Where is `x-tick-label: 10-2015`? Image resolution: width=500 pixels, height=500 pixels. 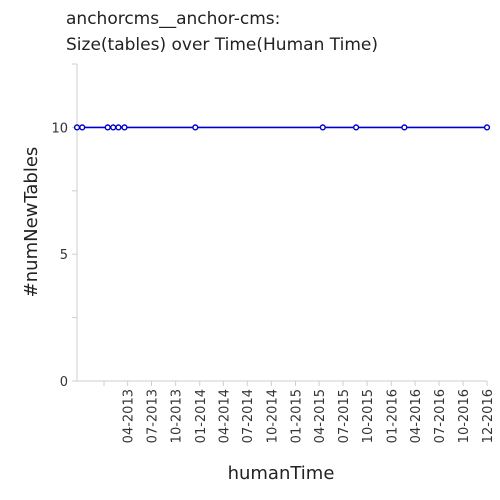
x-tick-label: 10-2015 is located at coordinates (368, 416).